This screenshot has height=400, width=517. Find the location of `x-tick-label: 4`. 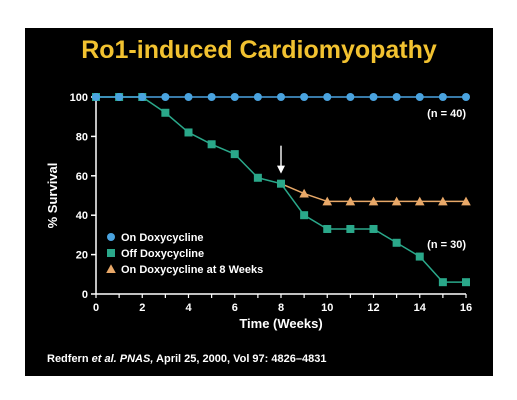

x-tick-label: 4 is located at coordinates (188, 308).